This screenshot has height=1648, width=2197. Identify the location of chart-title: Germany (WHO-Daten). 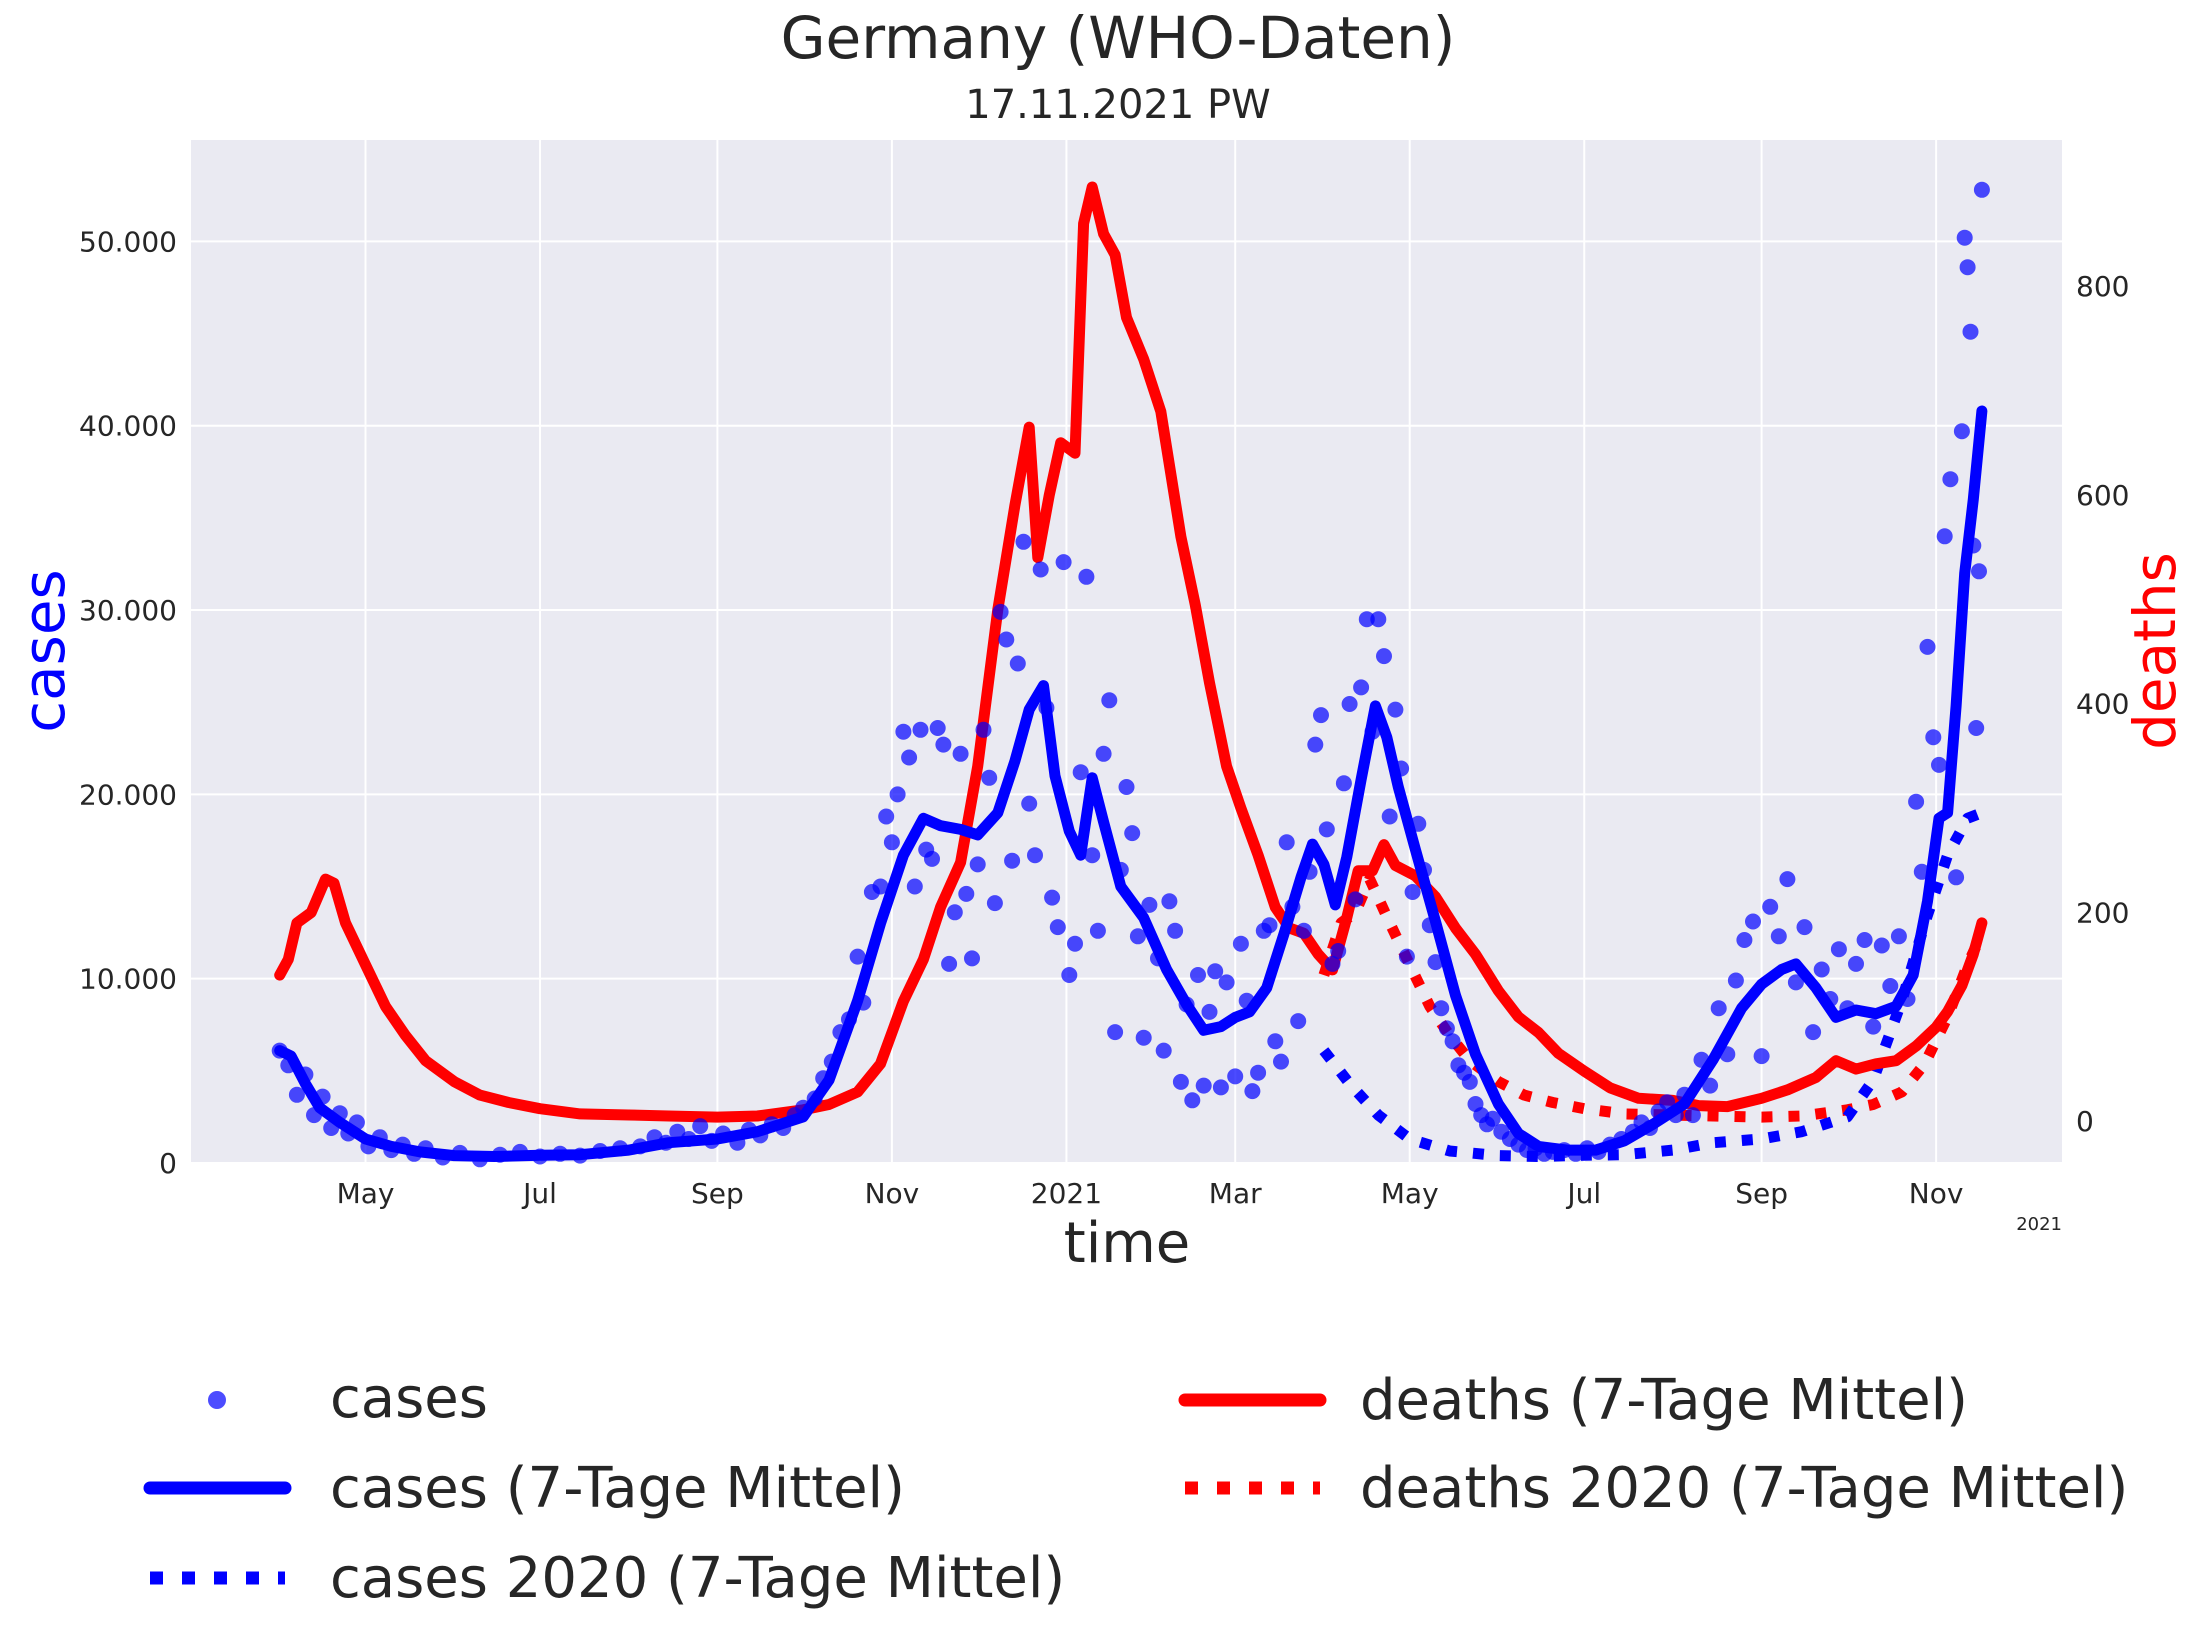
(1118, 38).